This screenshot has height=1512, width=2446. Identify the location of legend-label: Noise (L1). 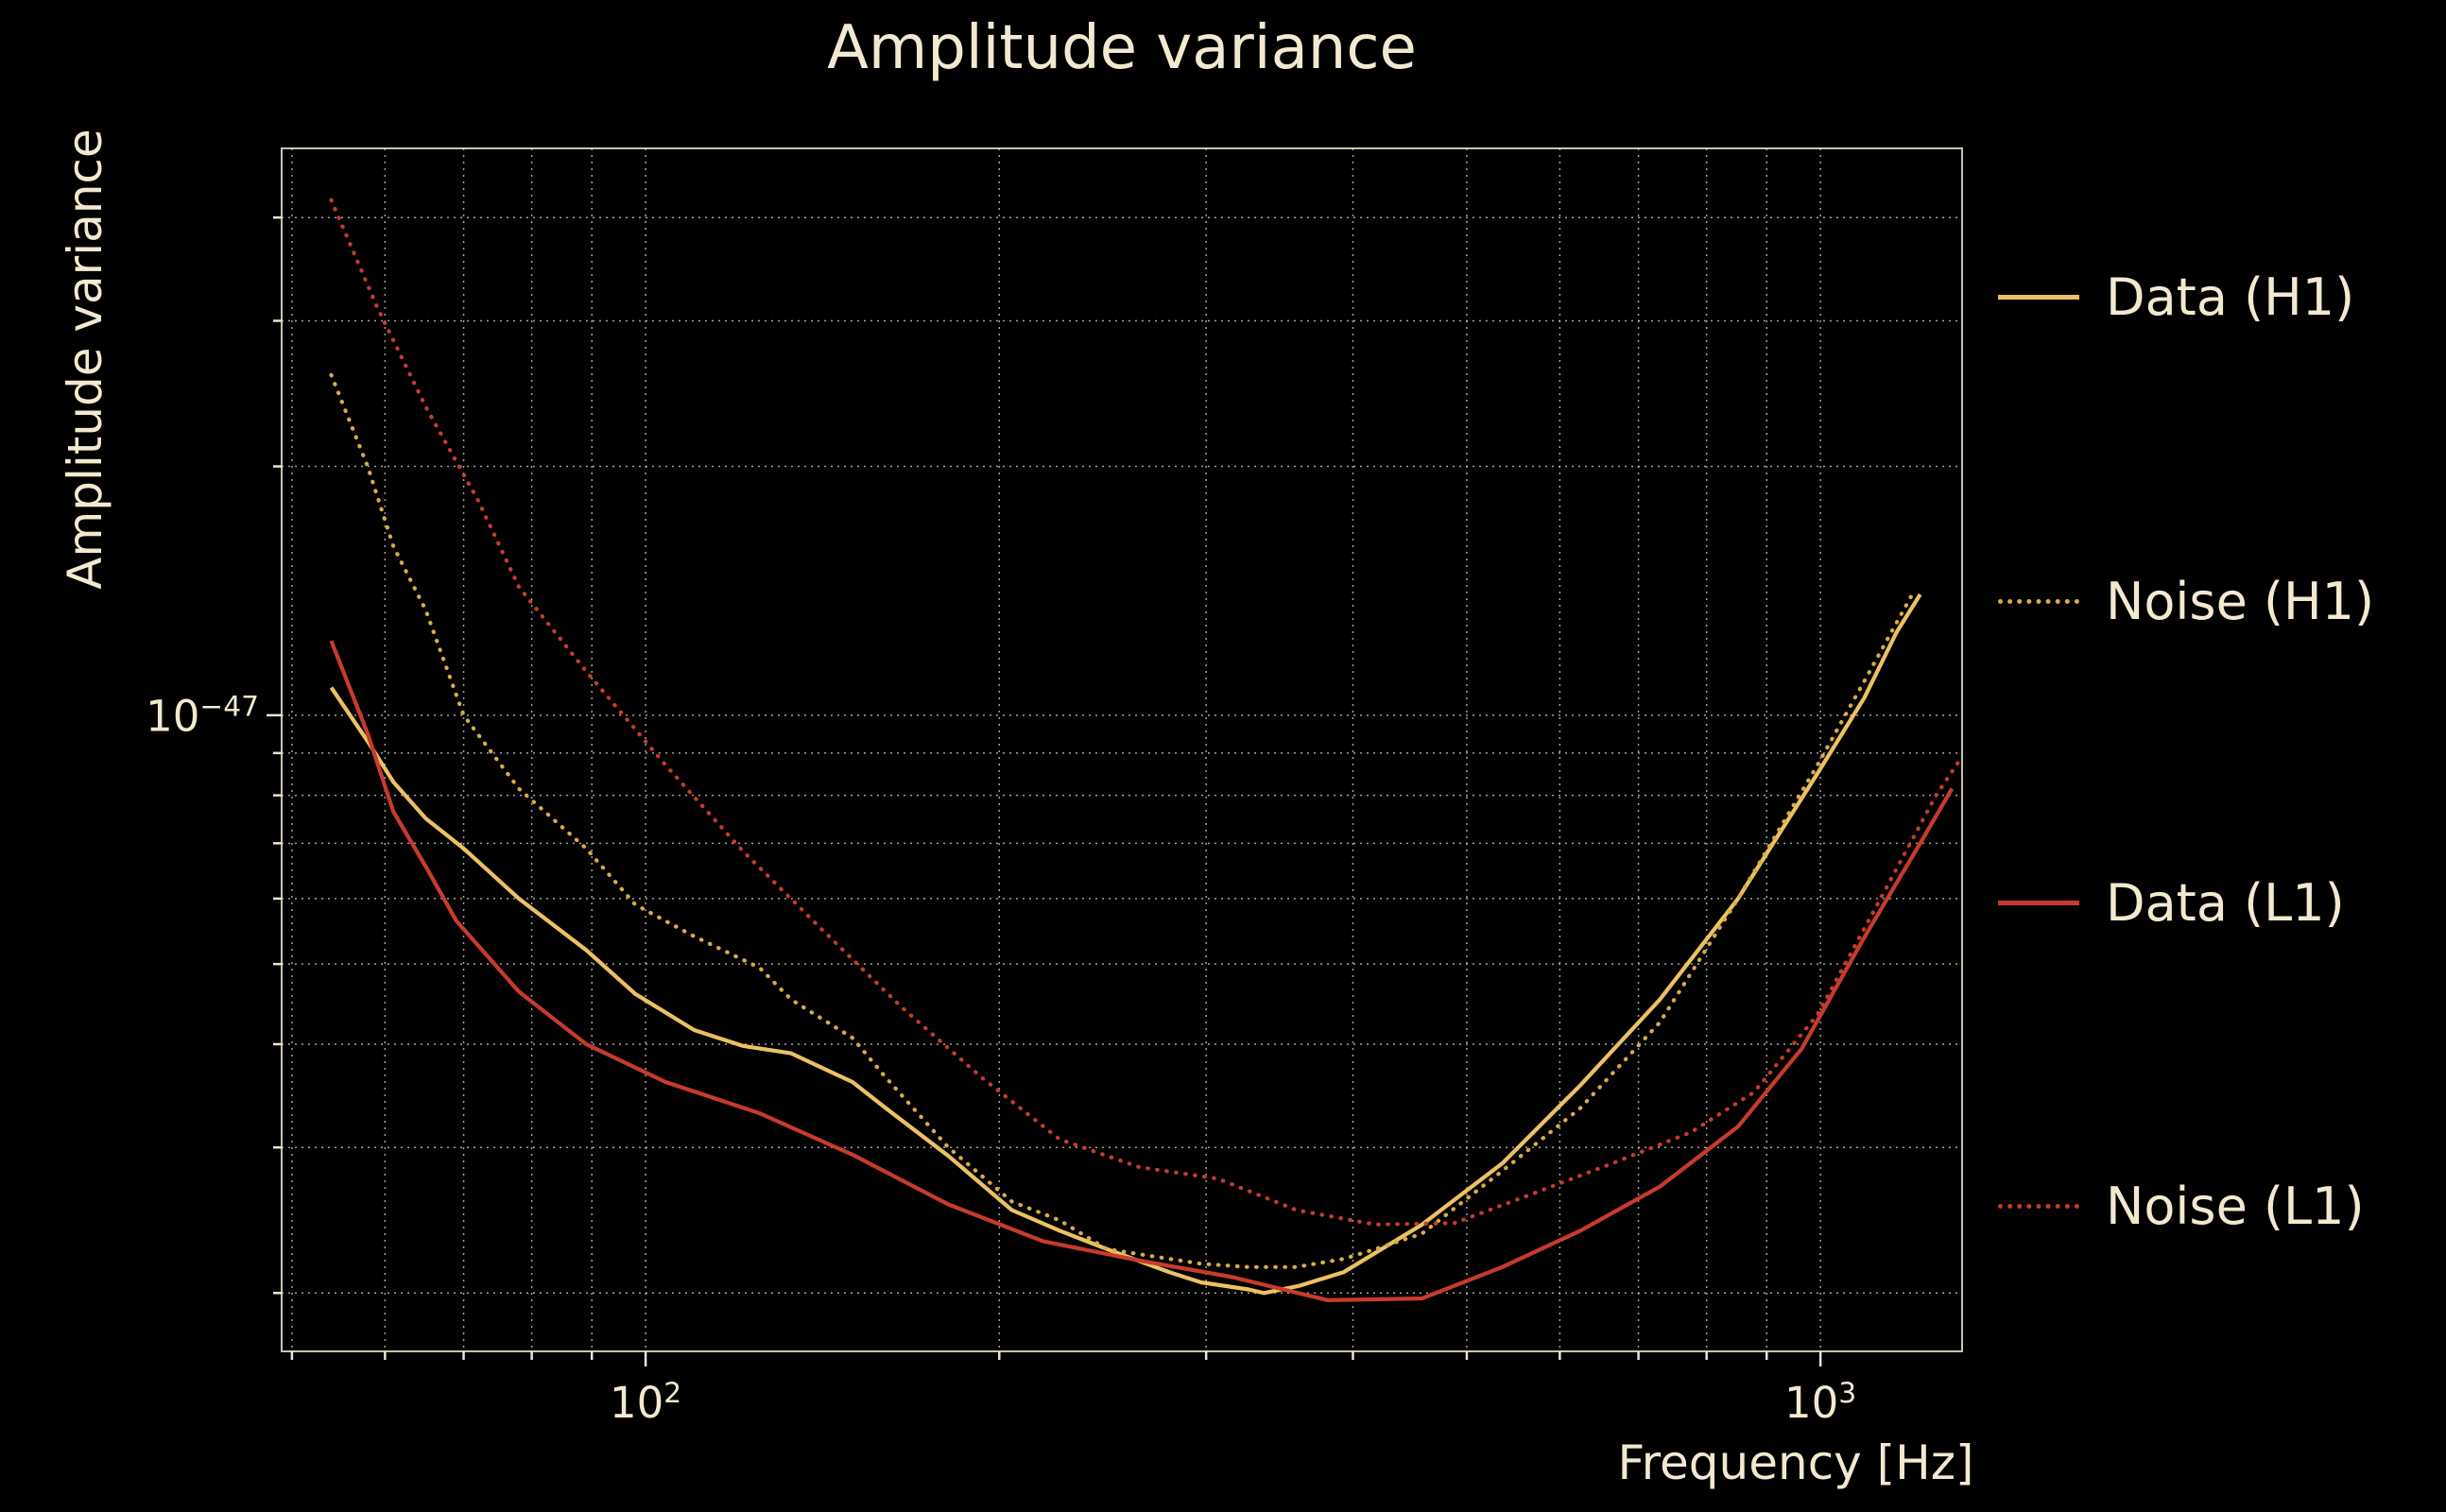
(2236, 1206).